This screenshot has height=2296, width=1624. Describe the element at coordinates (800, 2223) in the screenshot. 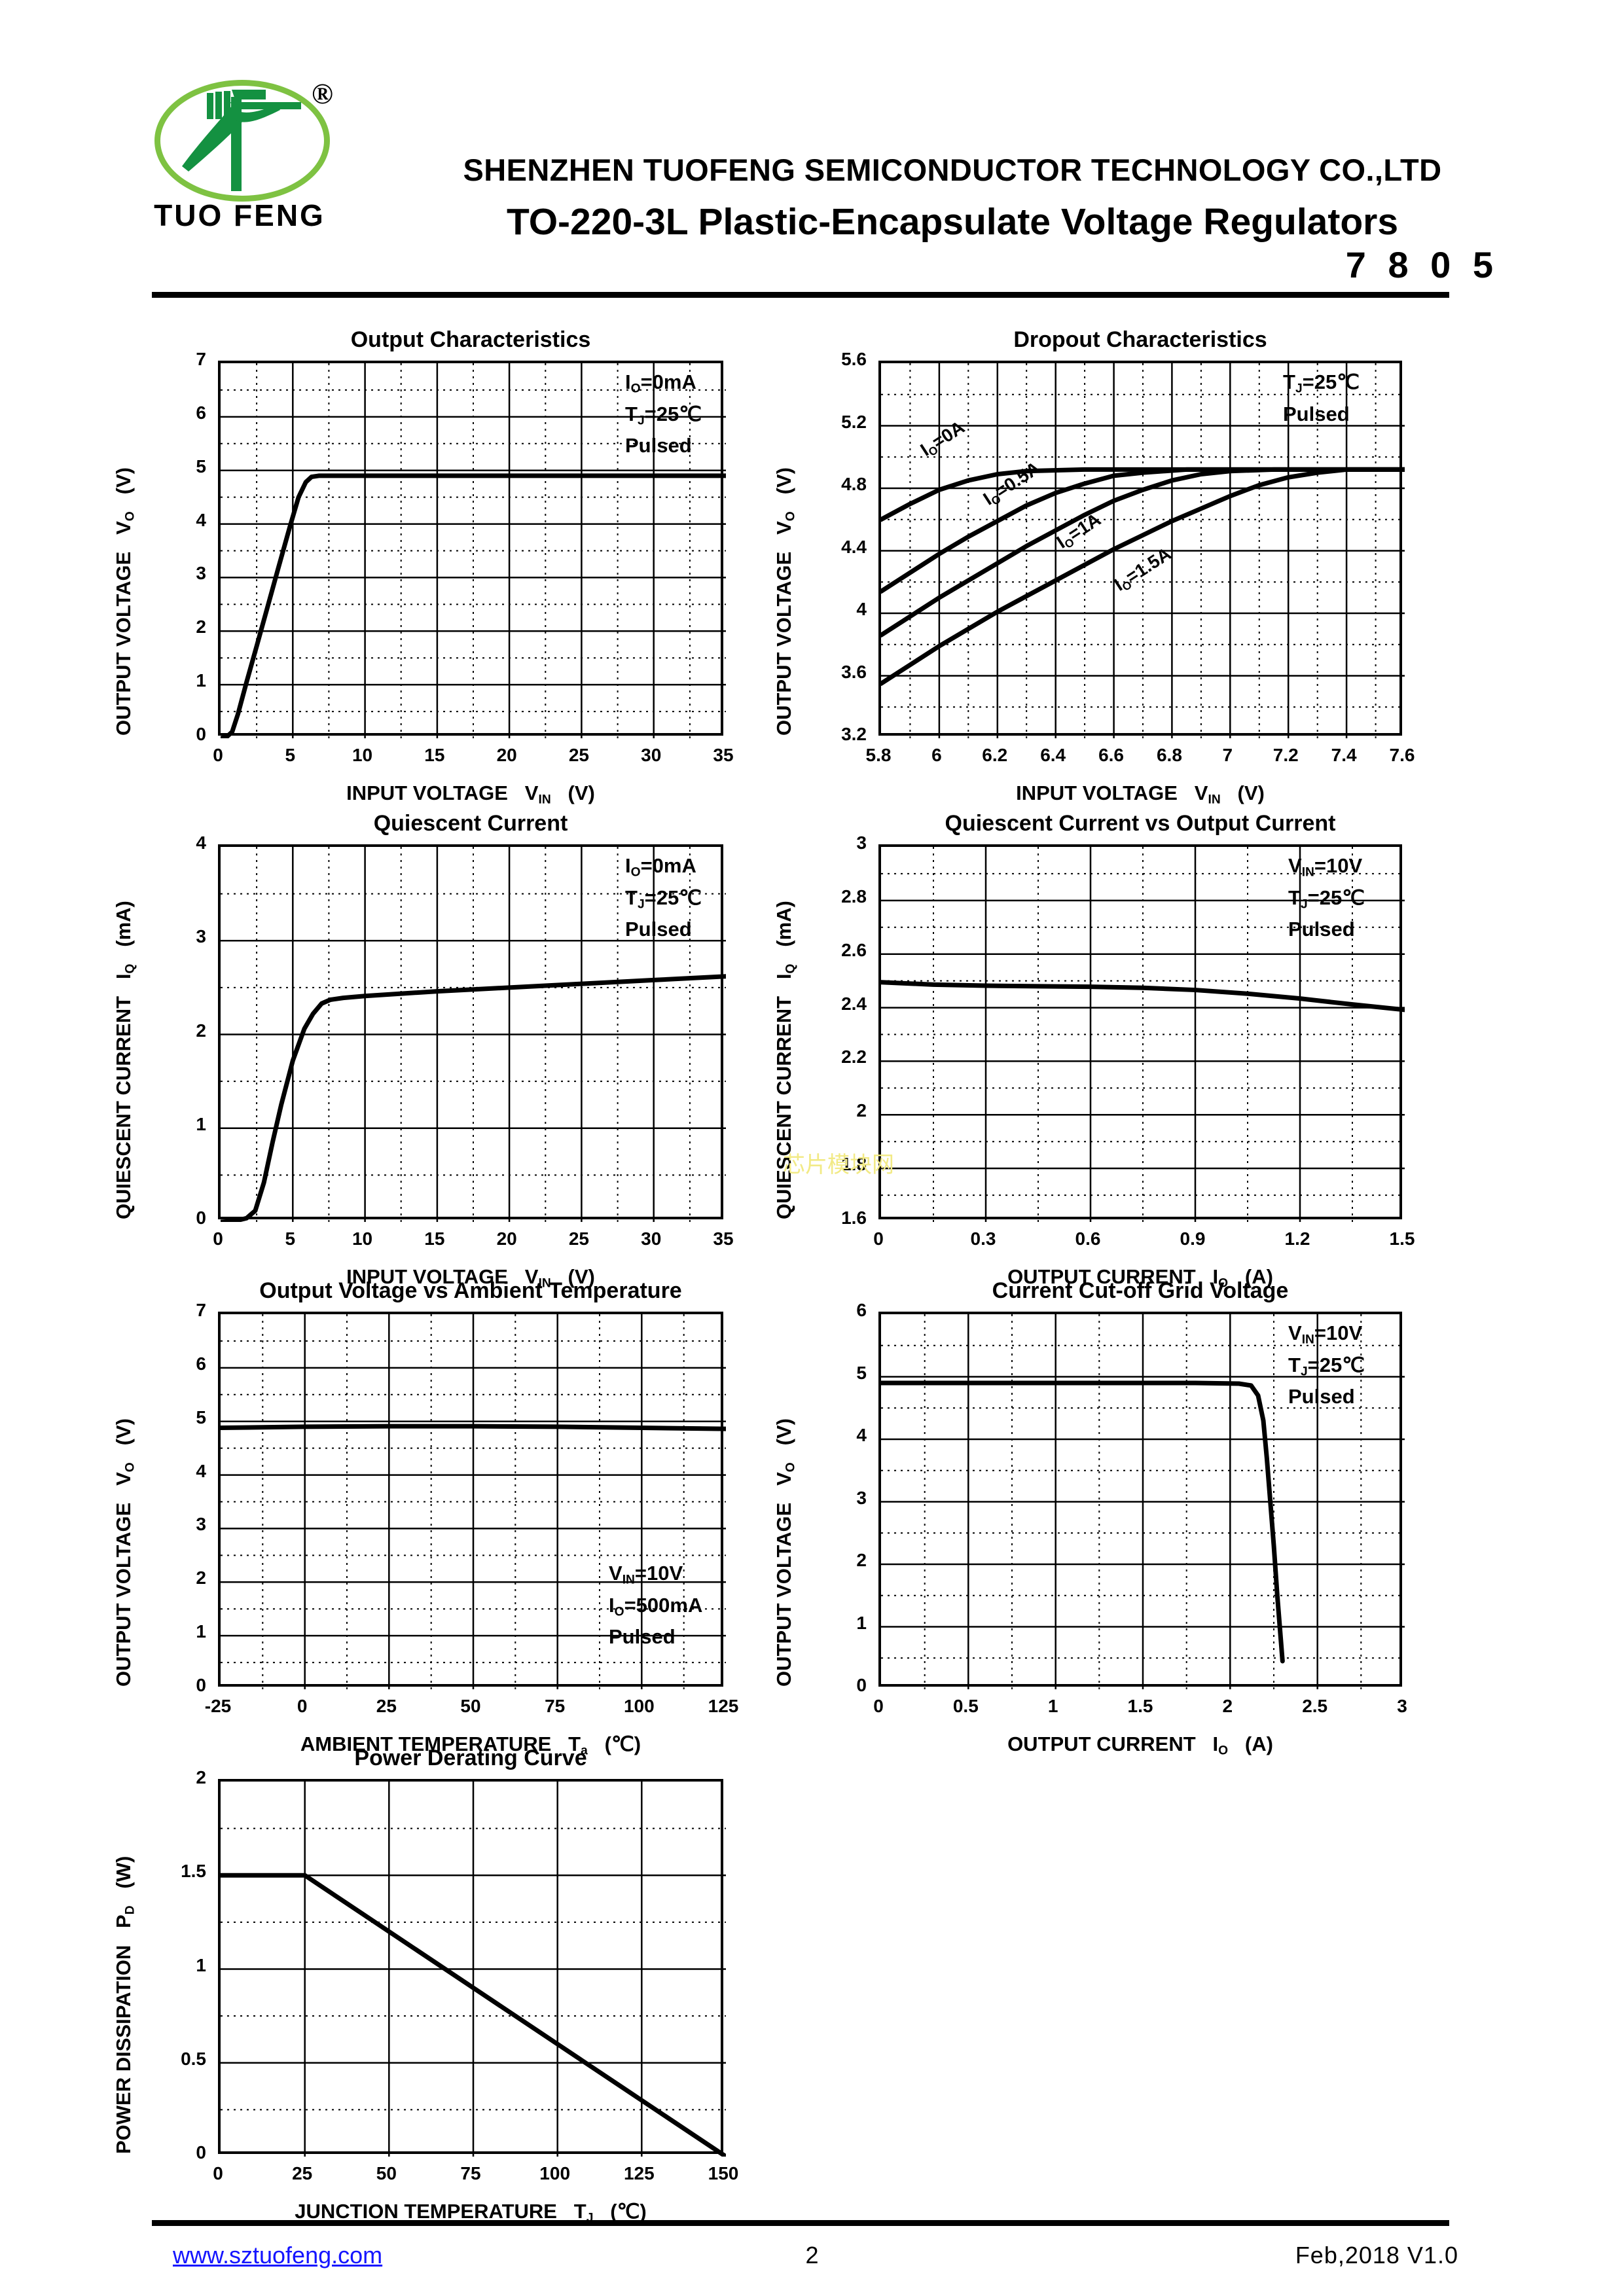

I see `footer-divider` at that location.